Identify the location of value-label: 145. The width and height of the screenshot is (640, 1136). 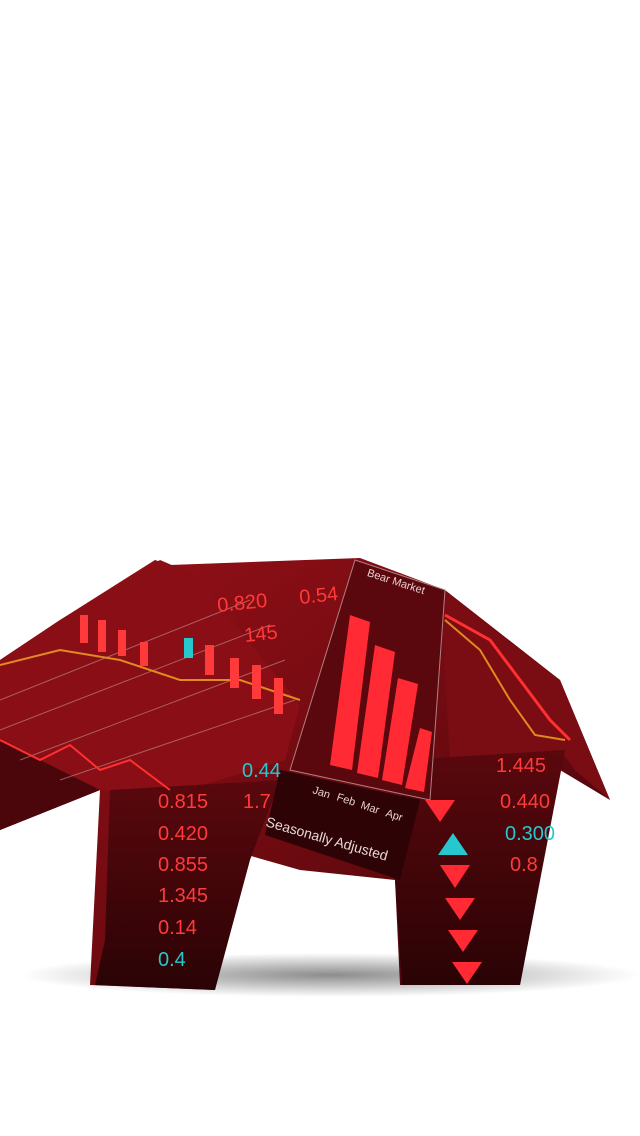
(260, 634).